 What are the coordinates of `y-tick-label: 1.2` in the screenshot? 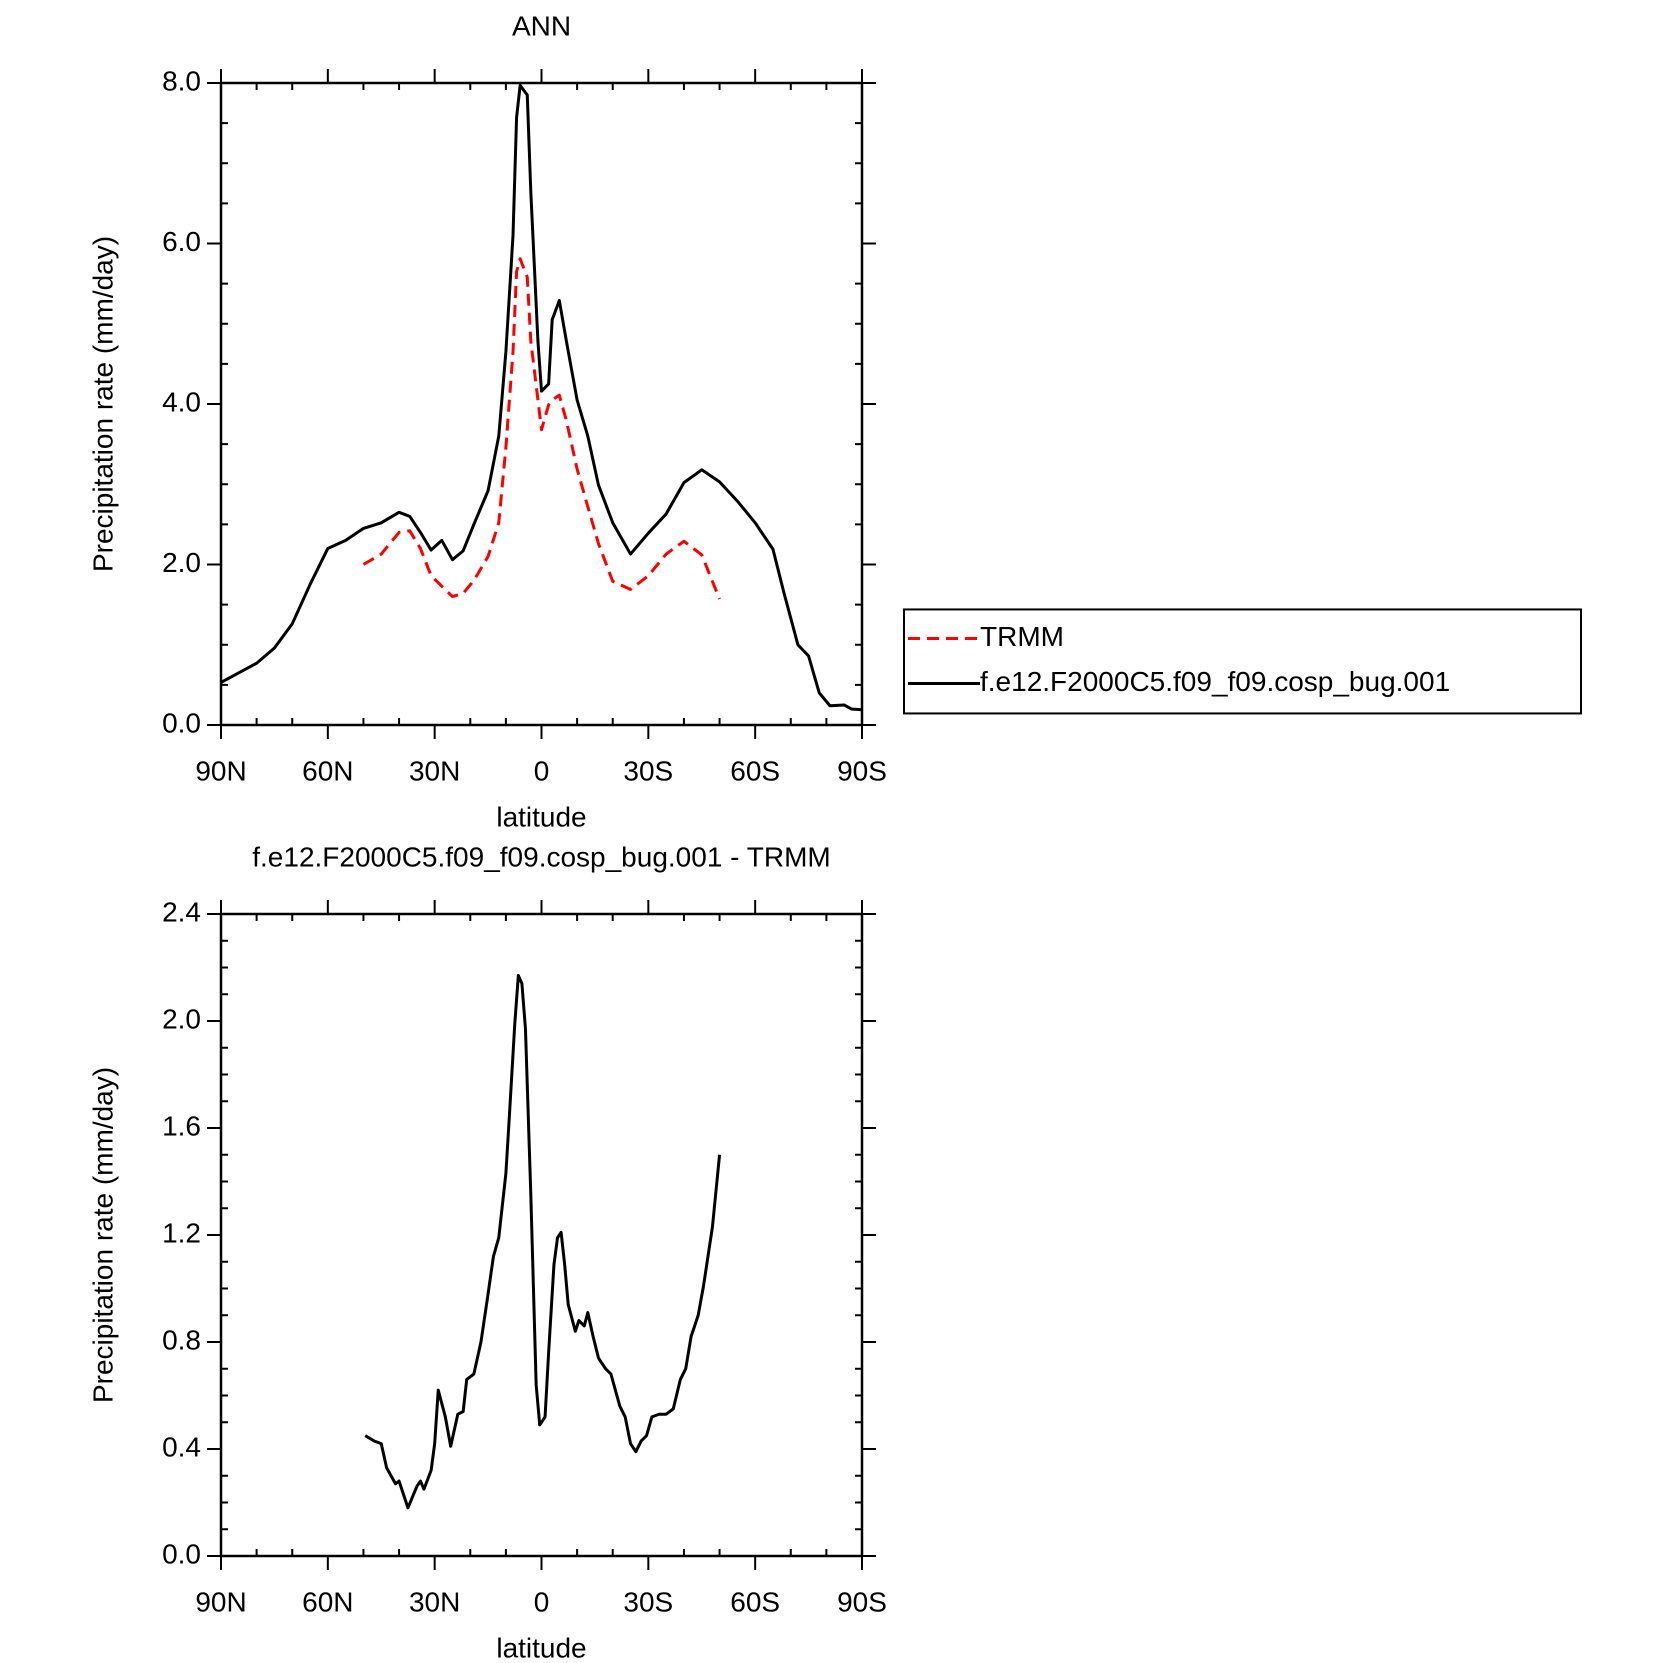 It's located at (181, 1232).